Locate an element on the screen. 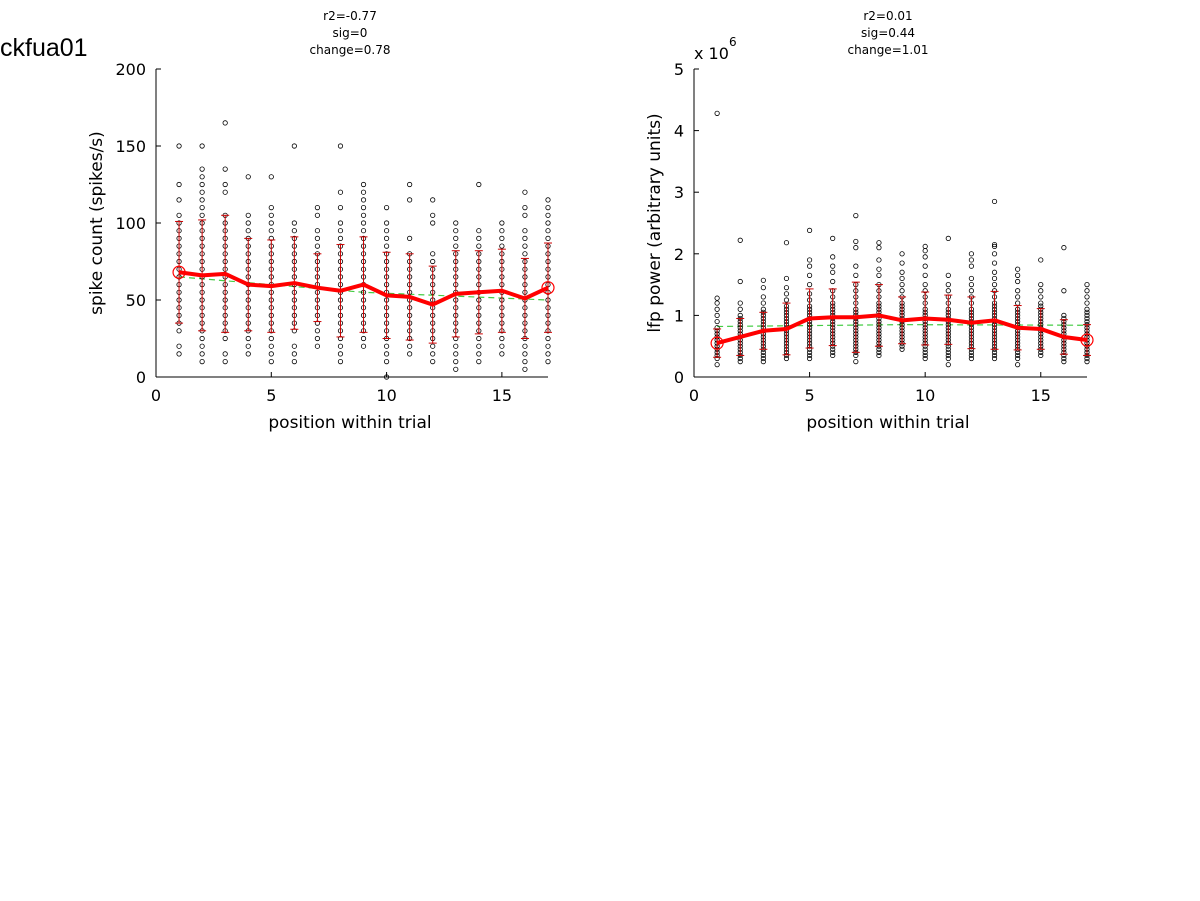 The image size is (1200, 901). x-axis-label: position within trial is located at coordinates (887, 423).